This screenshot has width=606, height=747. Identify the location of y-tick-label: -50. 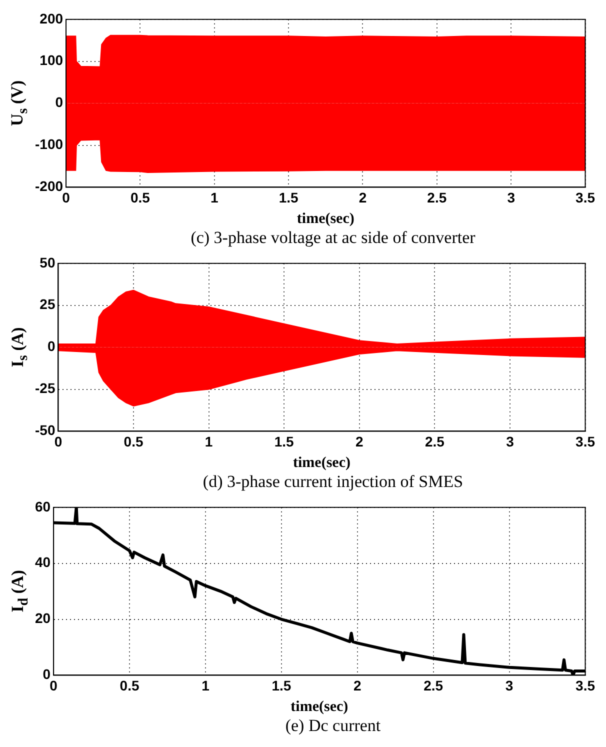
(45, 430).